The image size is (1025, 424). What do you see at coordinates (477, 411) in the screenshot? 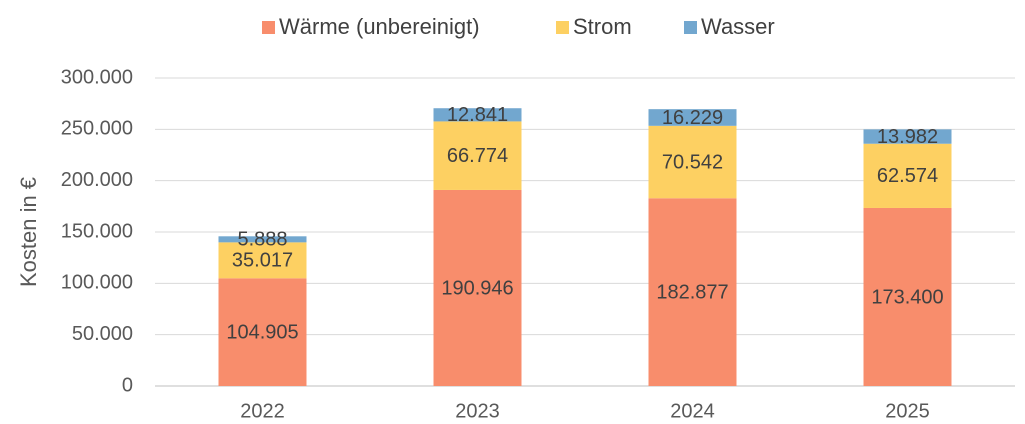
I see `x-tick-label: 2023` at bounding box center [477, 411].